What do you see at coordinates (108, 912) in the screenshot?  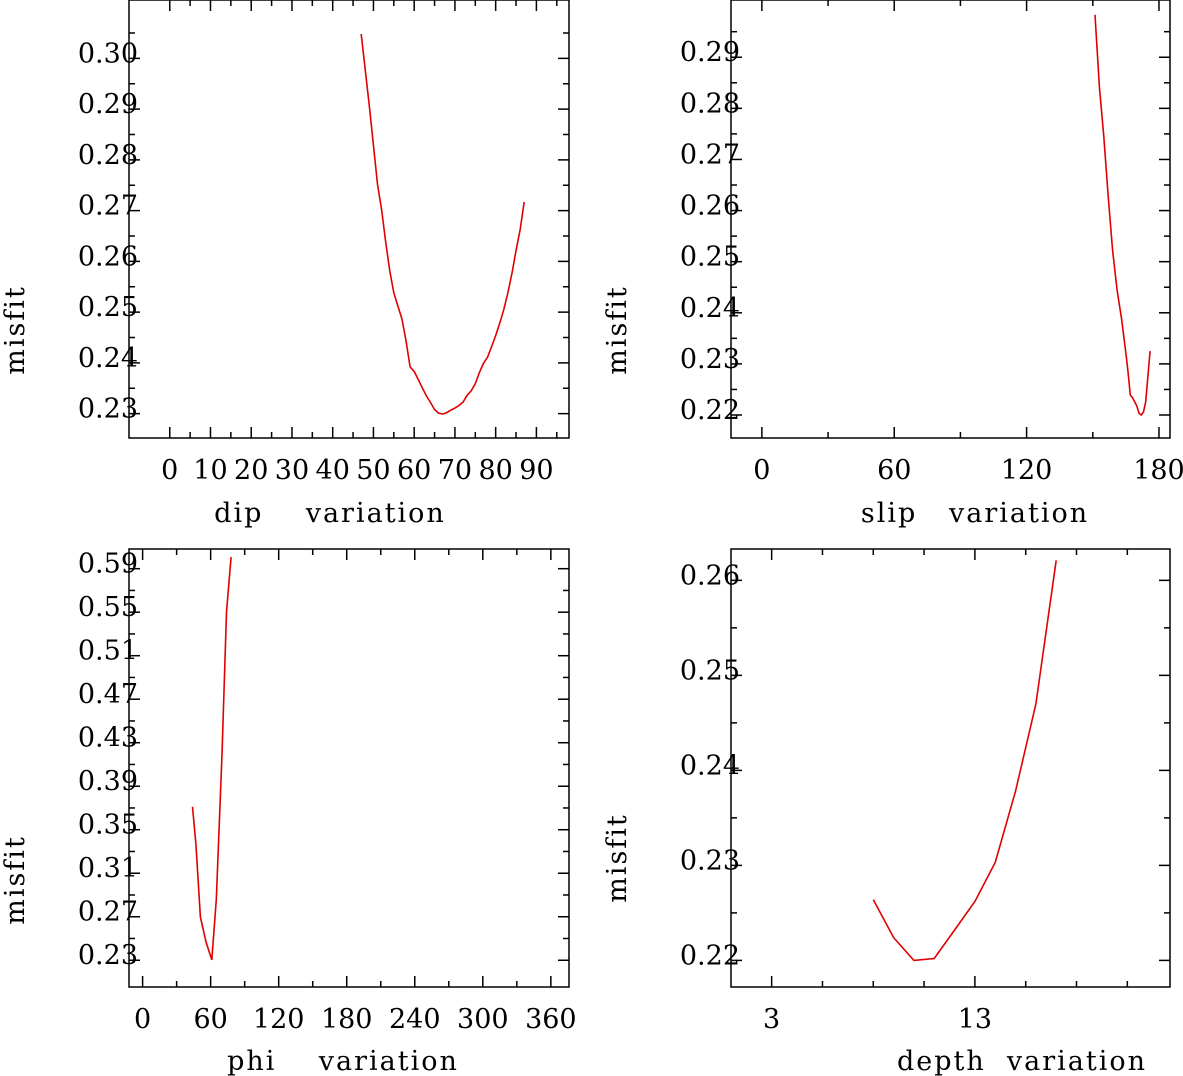 I see `phi-y-tick-label: 0.27` at bounding box center [108, 912].